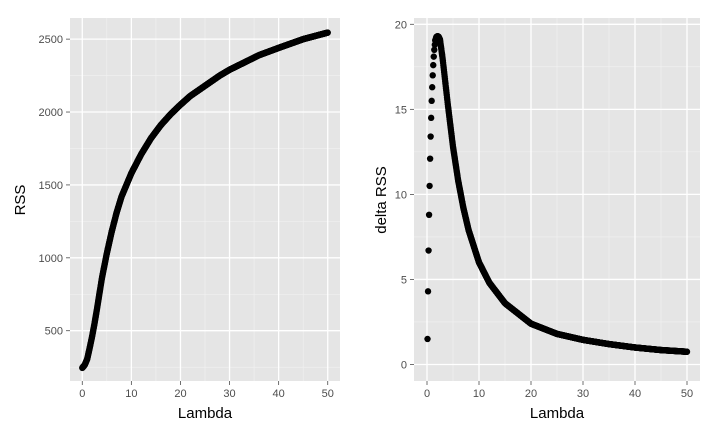  What do you see at coordinates (381, 200) in the screenshot?
I see `delta-rss-y-axis-title: delta RSS` at bounding box center [381, 200].